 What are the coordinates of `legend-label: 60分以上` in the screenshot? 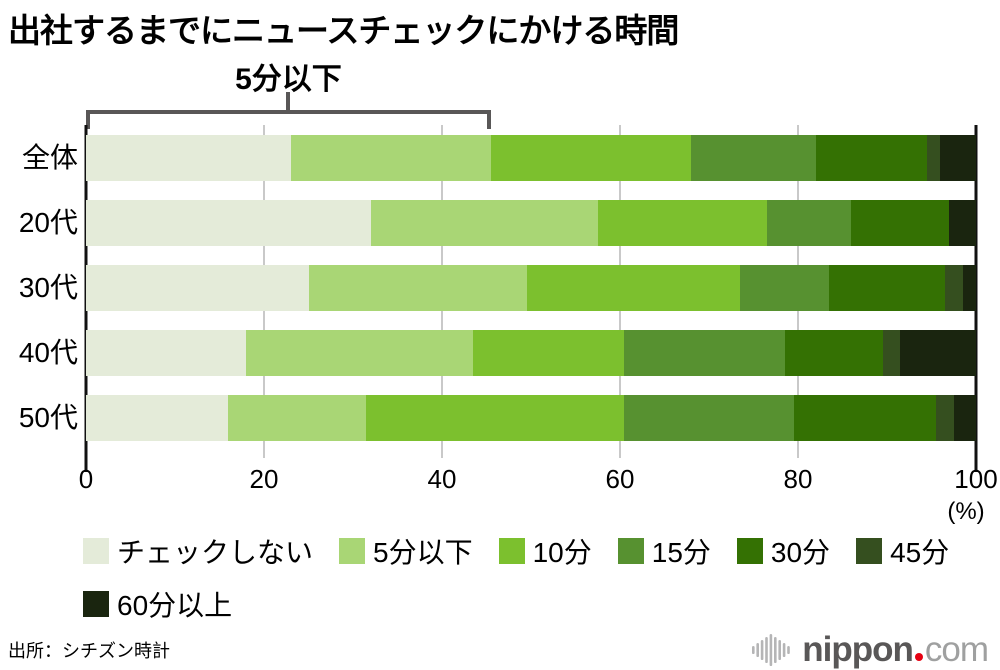 It's located at (175, 605).